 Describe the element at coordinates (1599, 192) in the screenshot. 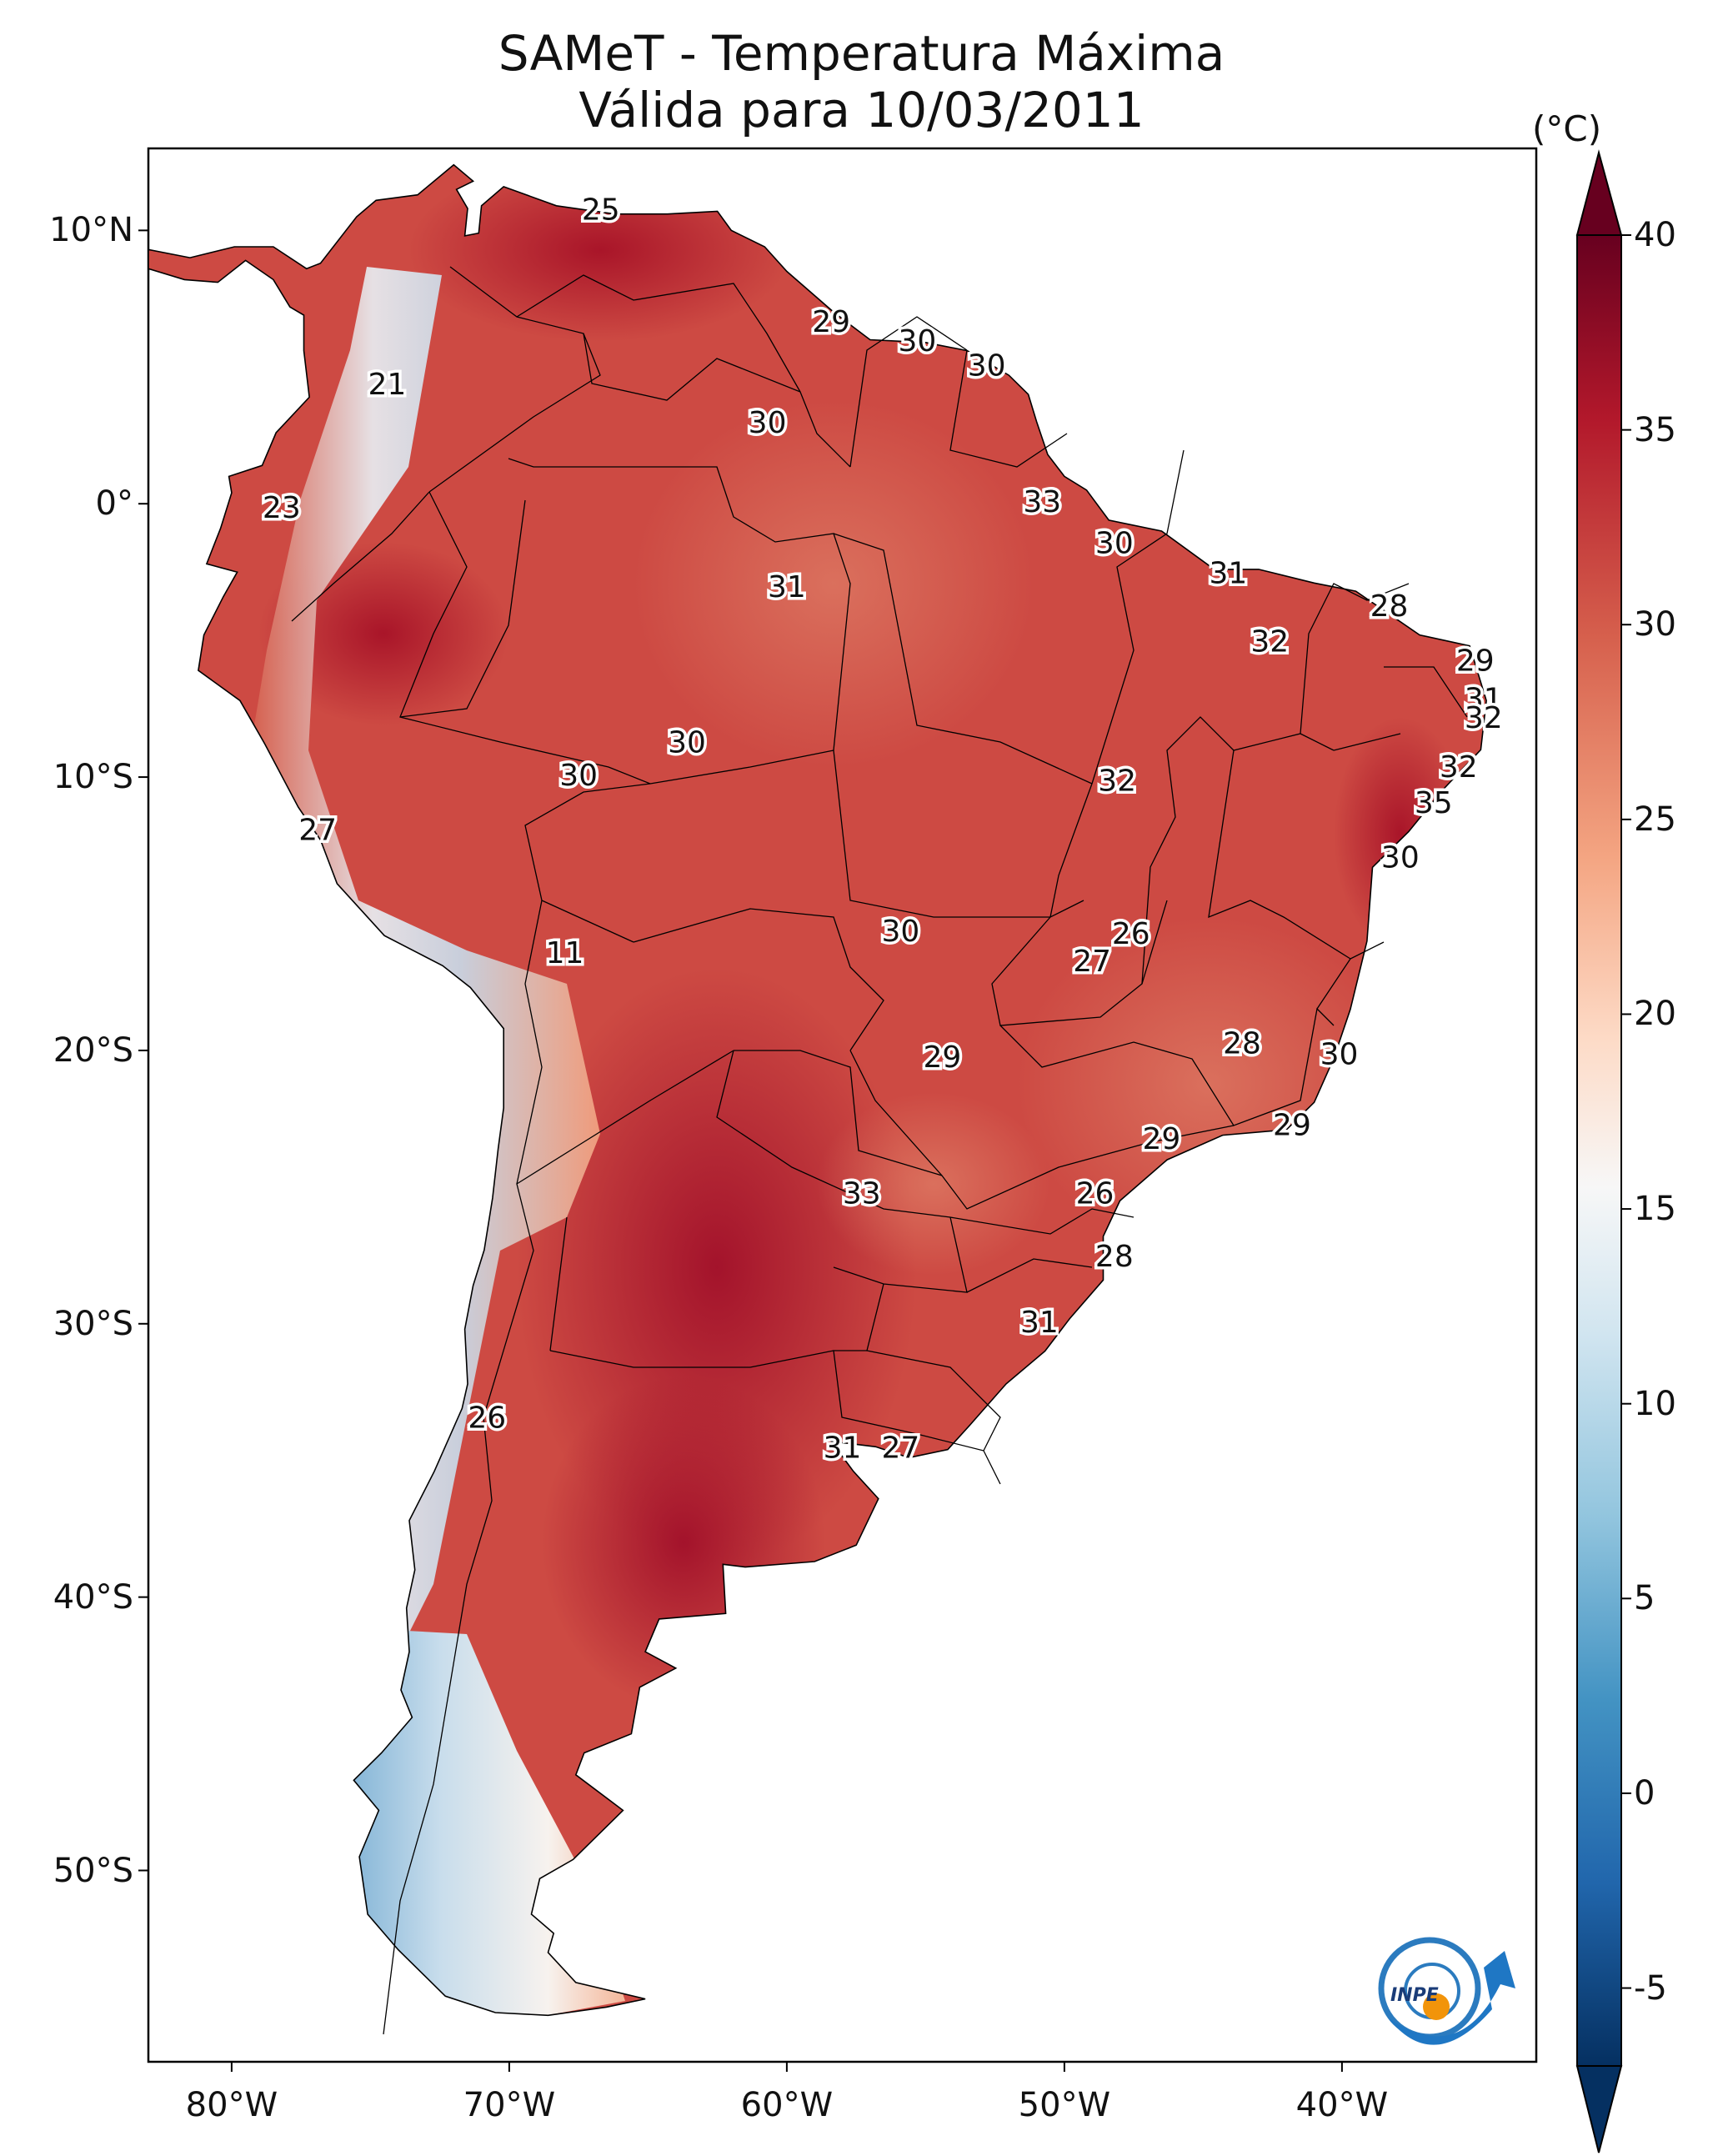

I see `colorbar-max-extension` at that location.